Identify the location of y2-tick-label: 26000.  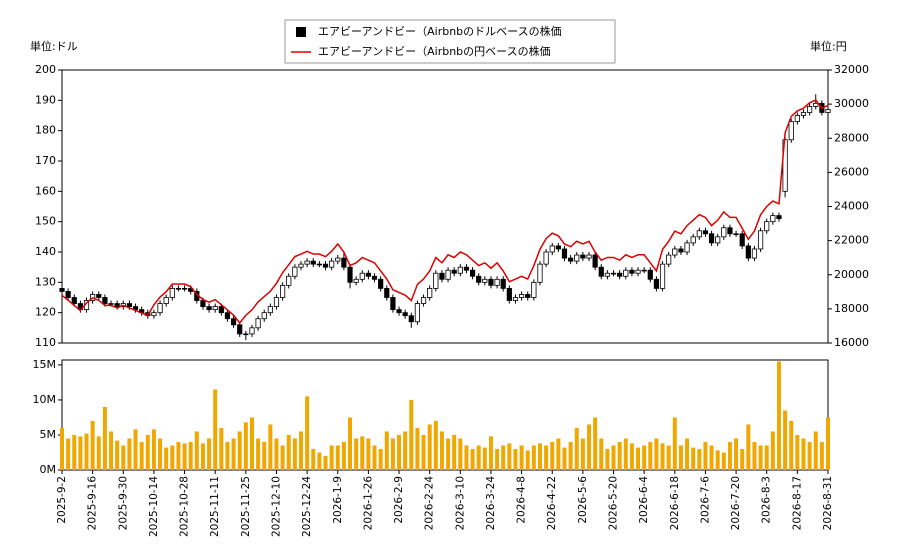
(851, 171).